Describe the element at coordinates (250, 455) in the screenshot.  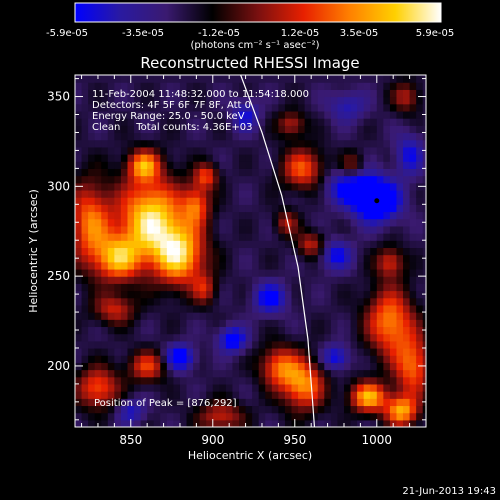
I see `x-axis-label: Heliocentric X (arcsec)` at that location.